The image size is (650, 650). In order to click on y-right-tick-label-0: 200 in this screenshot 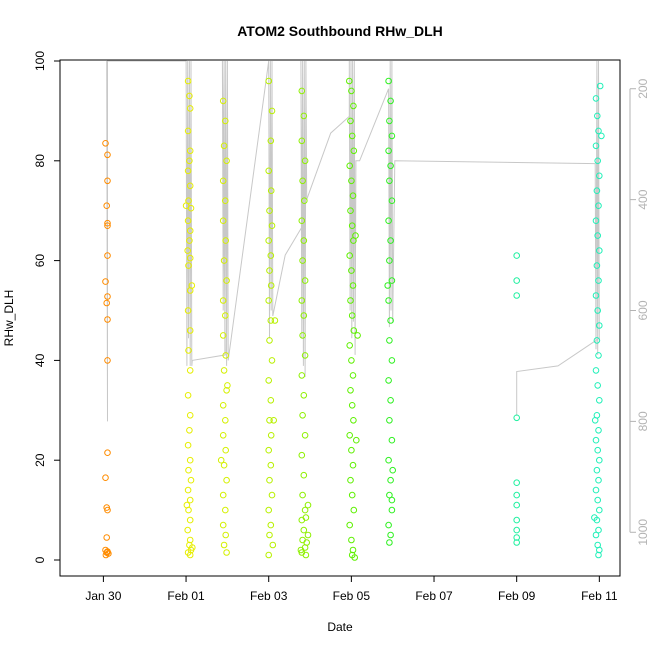, I will do `click(643, 88)`.